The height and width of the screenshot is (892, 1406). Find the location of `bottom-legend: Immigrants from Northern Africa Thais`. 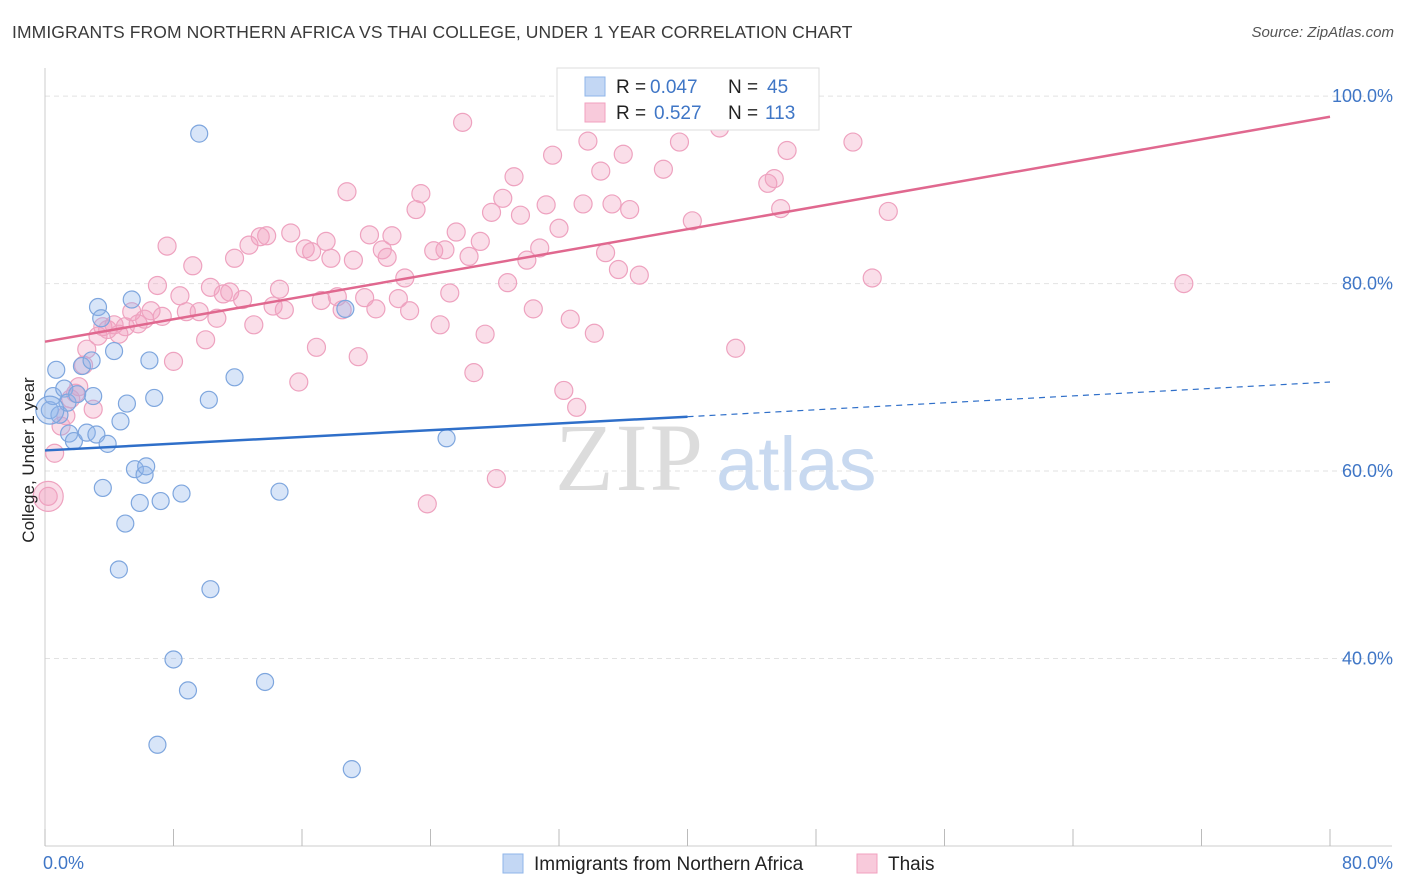

bottom-legend: Immigrants from Northern Africa Thais is located at coordinates (718, 864).